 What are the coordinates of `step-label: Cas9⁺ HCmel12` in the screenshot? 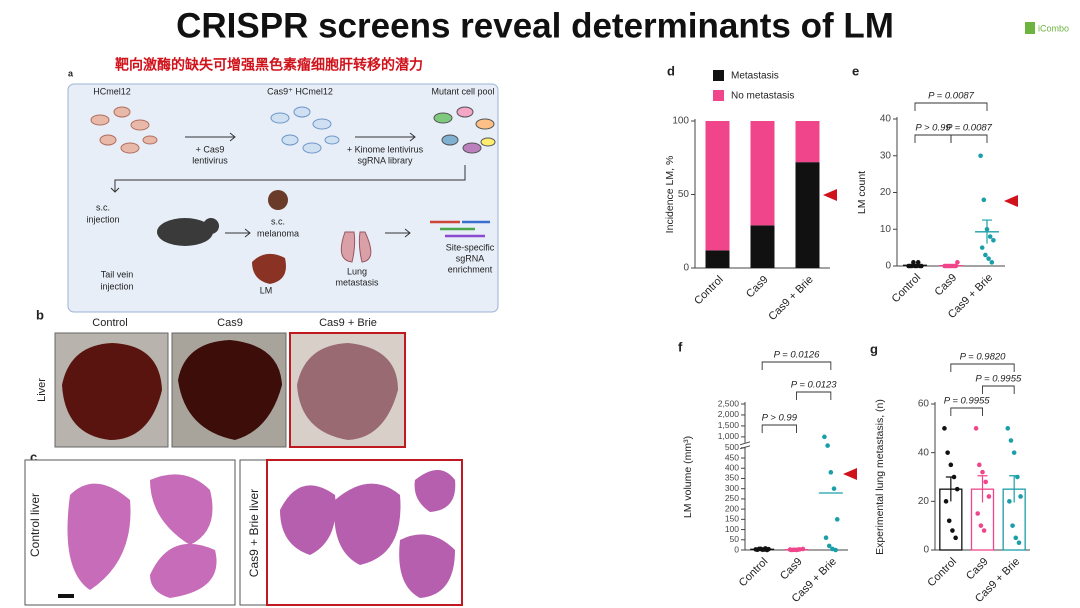 It's located at (300, 91).